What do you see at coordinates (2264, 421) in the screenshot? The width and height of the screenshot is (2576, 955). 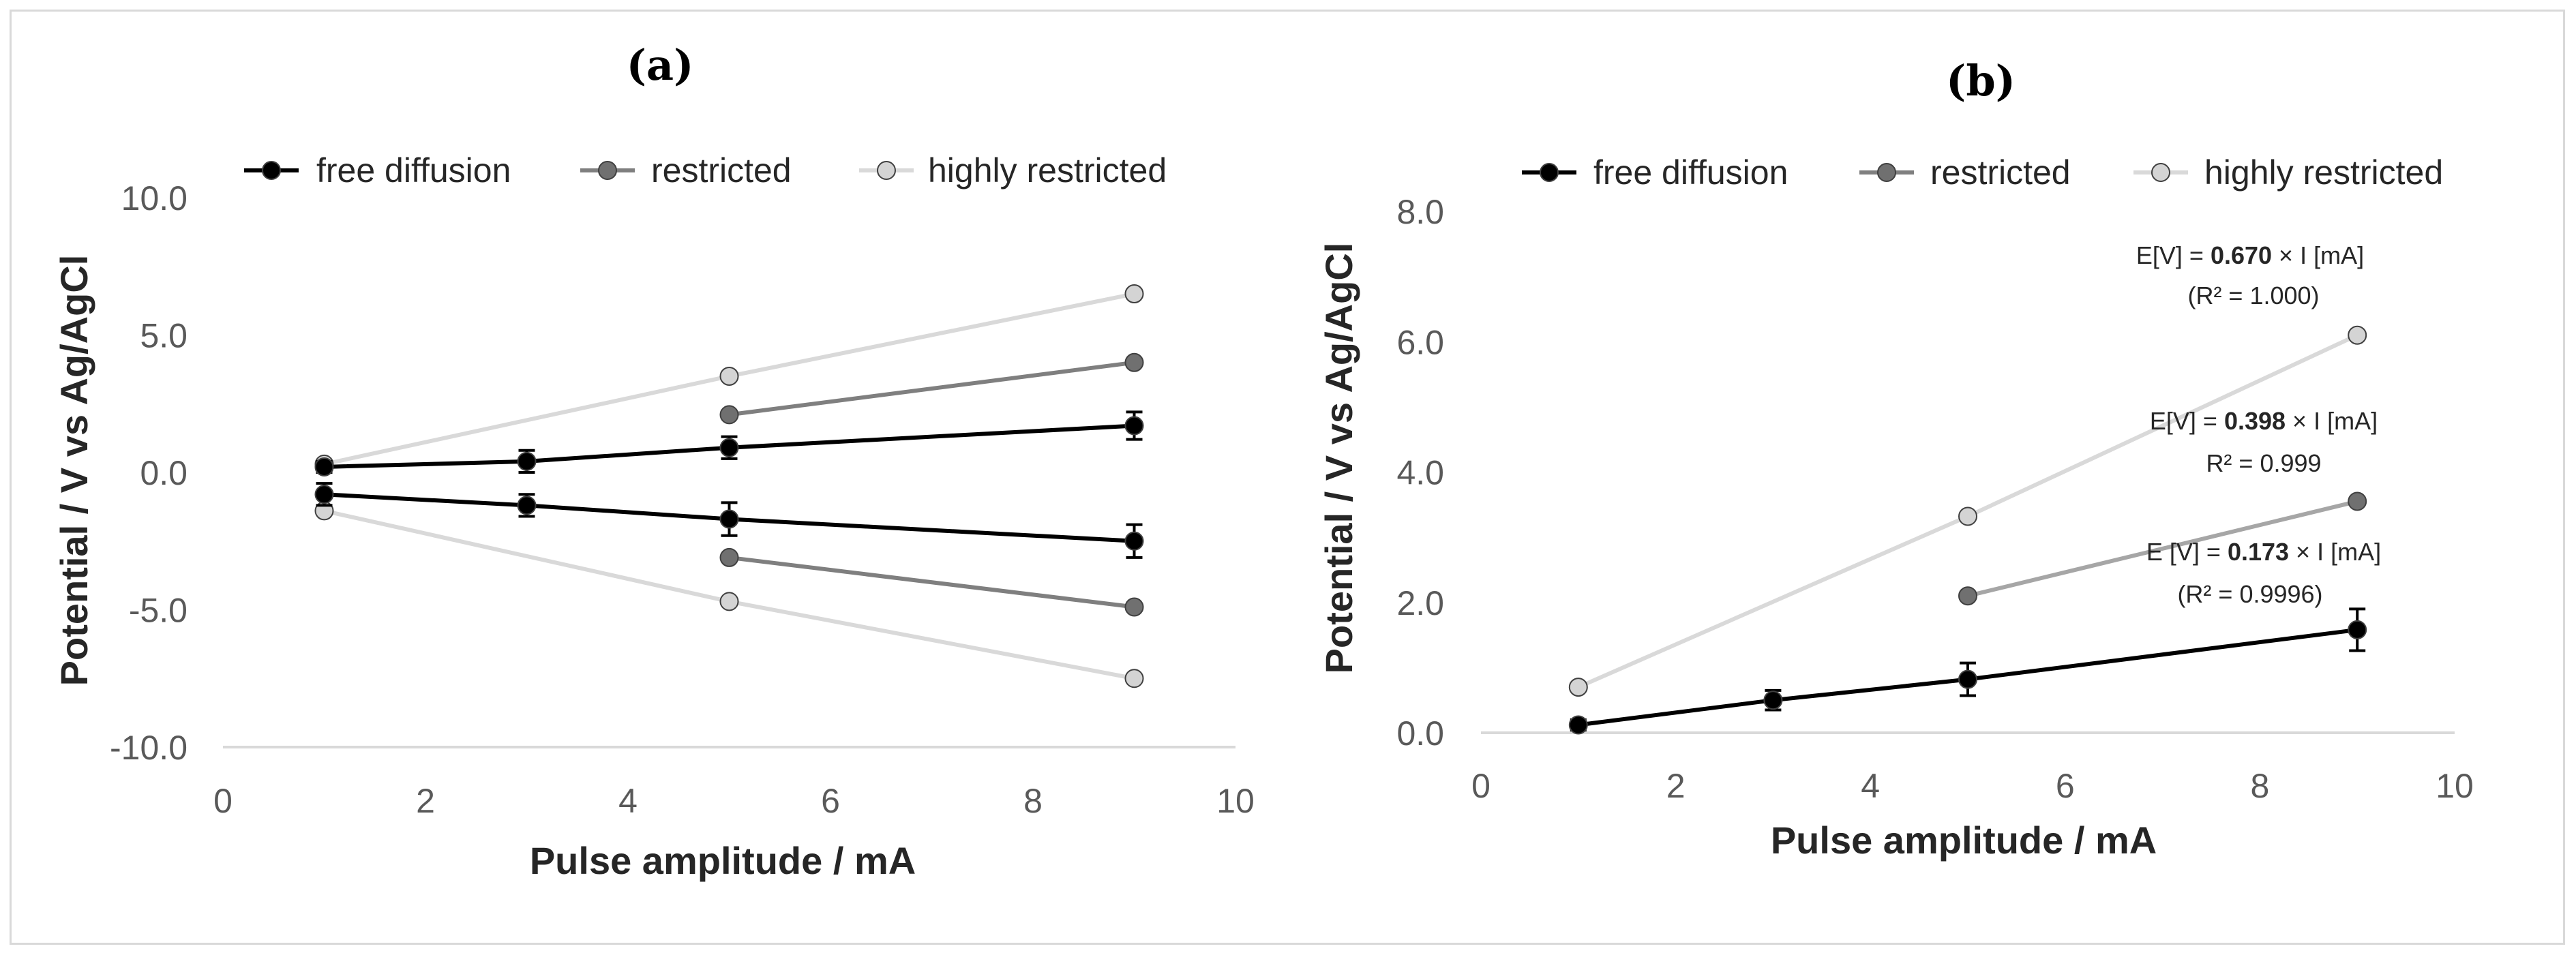 I see `annotation-2-equation: E[V] = 0.398 × I [mA]` at bounding box center [2264, 421].